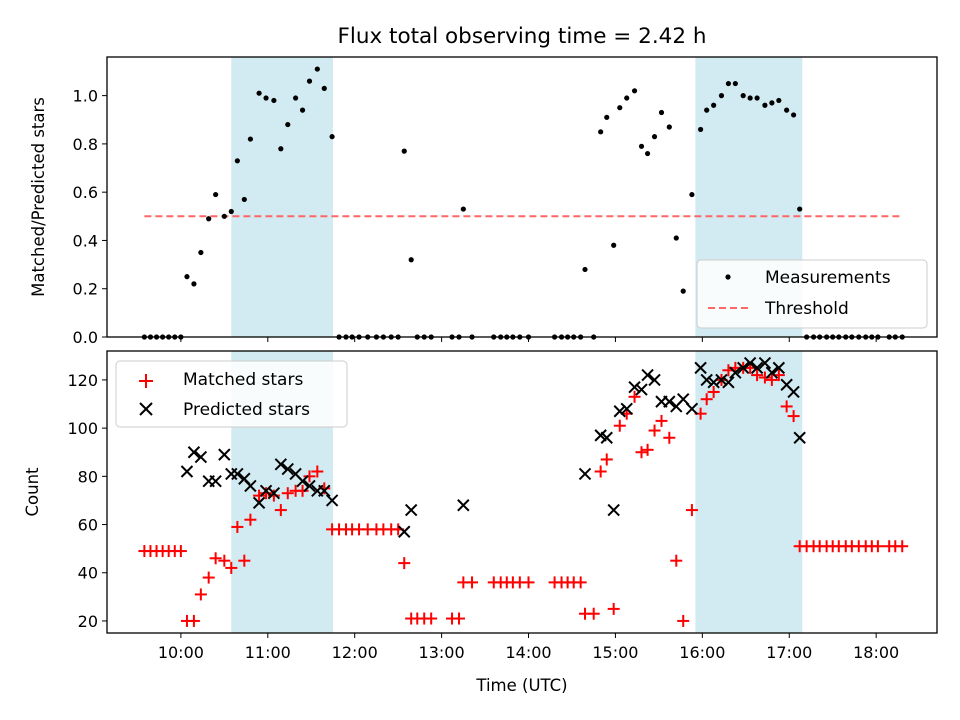 Image resolution: width=960 pixels, height=720 pixels. I want to click on bottom-legend-box, so click(231, 394).